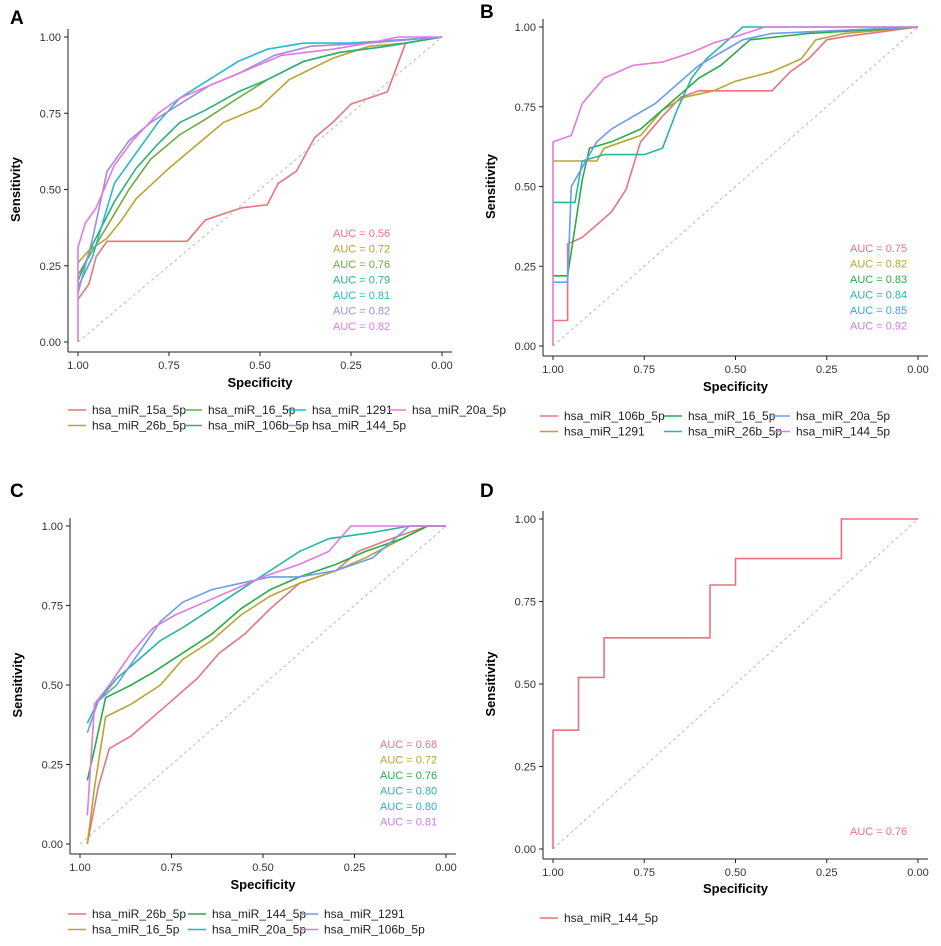  Describe the element at coordinates (878, 327) in the screenshot. I see `auc-label: AUC = 0.92` at that location.